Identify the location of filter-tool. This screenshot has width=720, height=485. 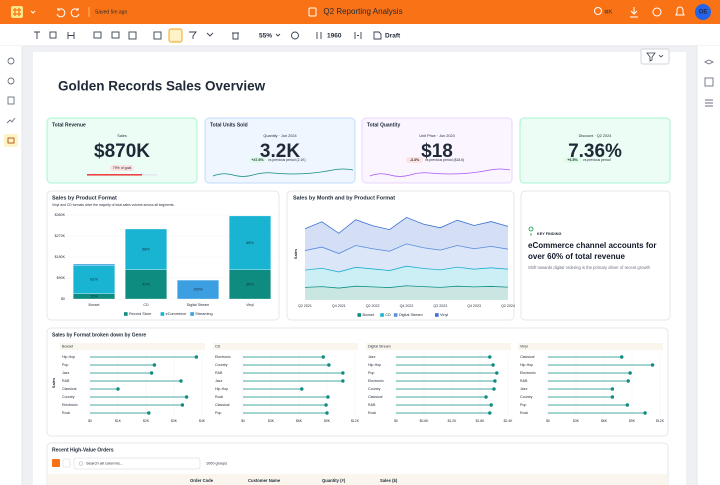
(193, 35).